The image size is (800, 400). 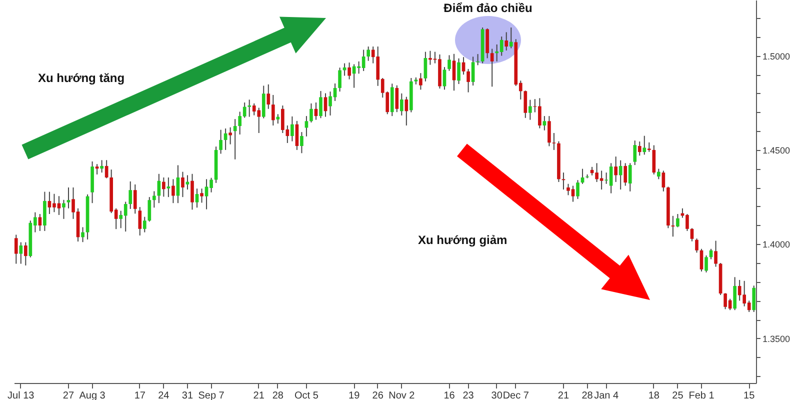 What do you see at coordinates (164, 395) in the screenshot?
I see `x-tick-label: 24` at bounding box center [164, 395].